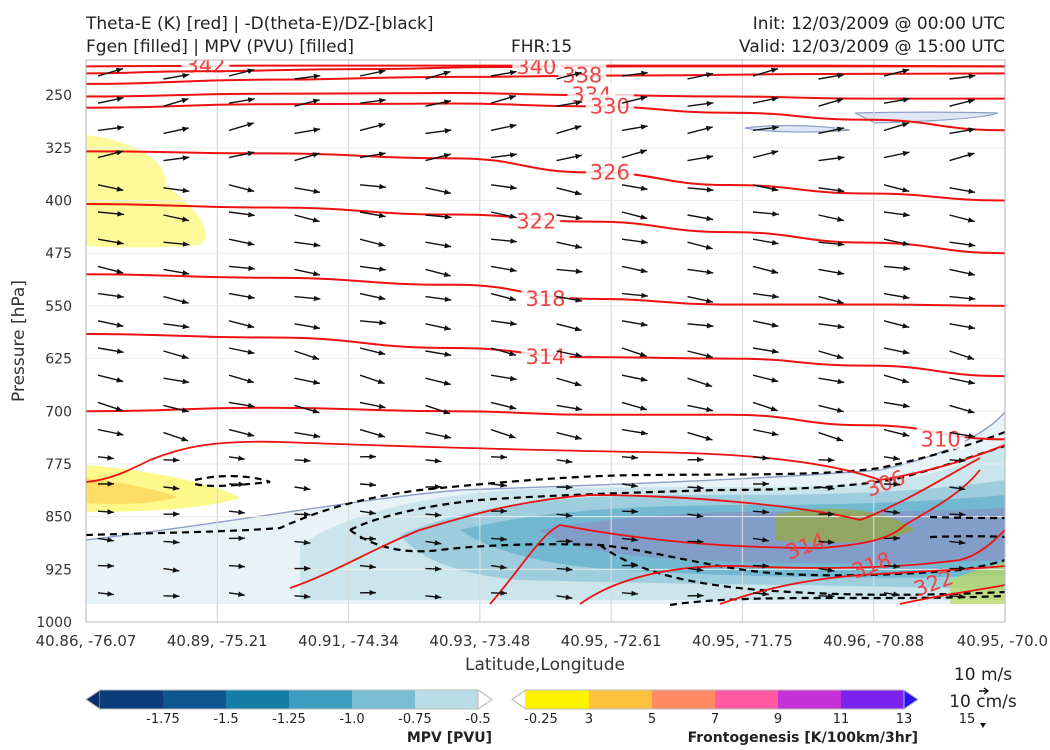  Describe the element at coordinates (86, 641) in the screenshot. I see `x-tick-label: 40.86, -76.07` at that location.